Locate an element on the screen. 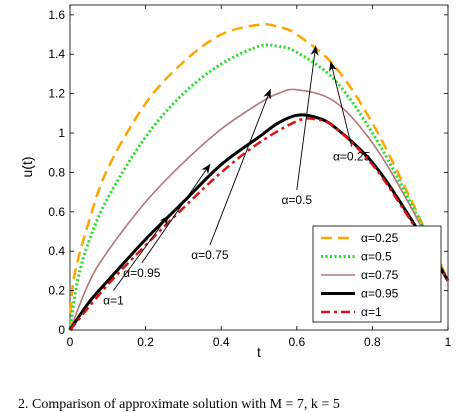  y-tick-label: 0.6 is located at coordinates (56, 212).